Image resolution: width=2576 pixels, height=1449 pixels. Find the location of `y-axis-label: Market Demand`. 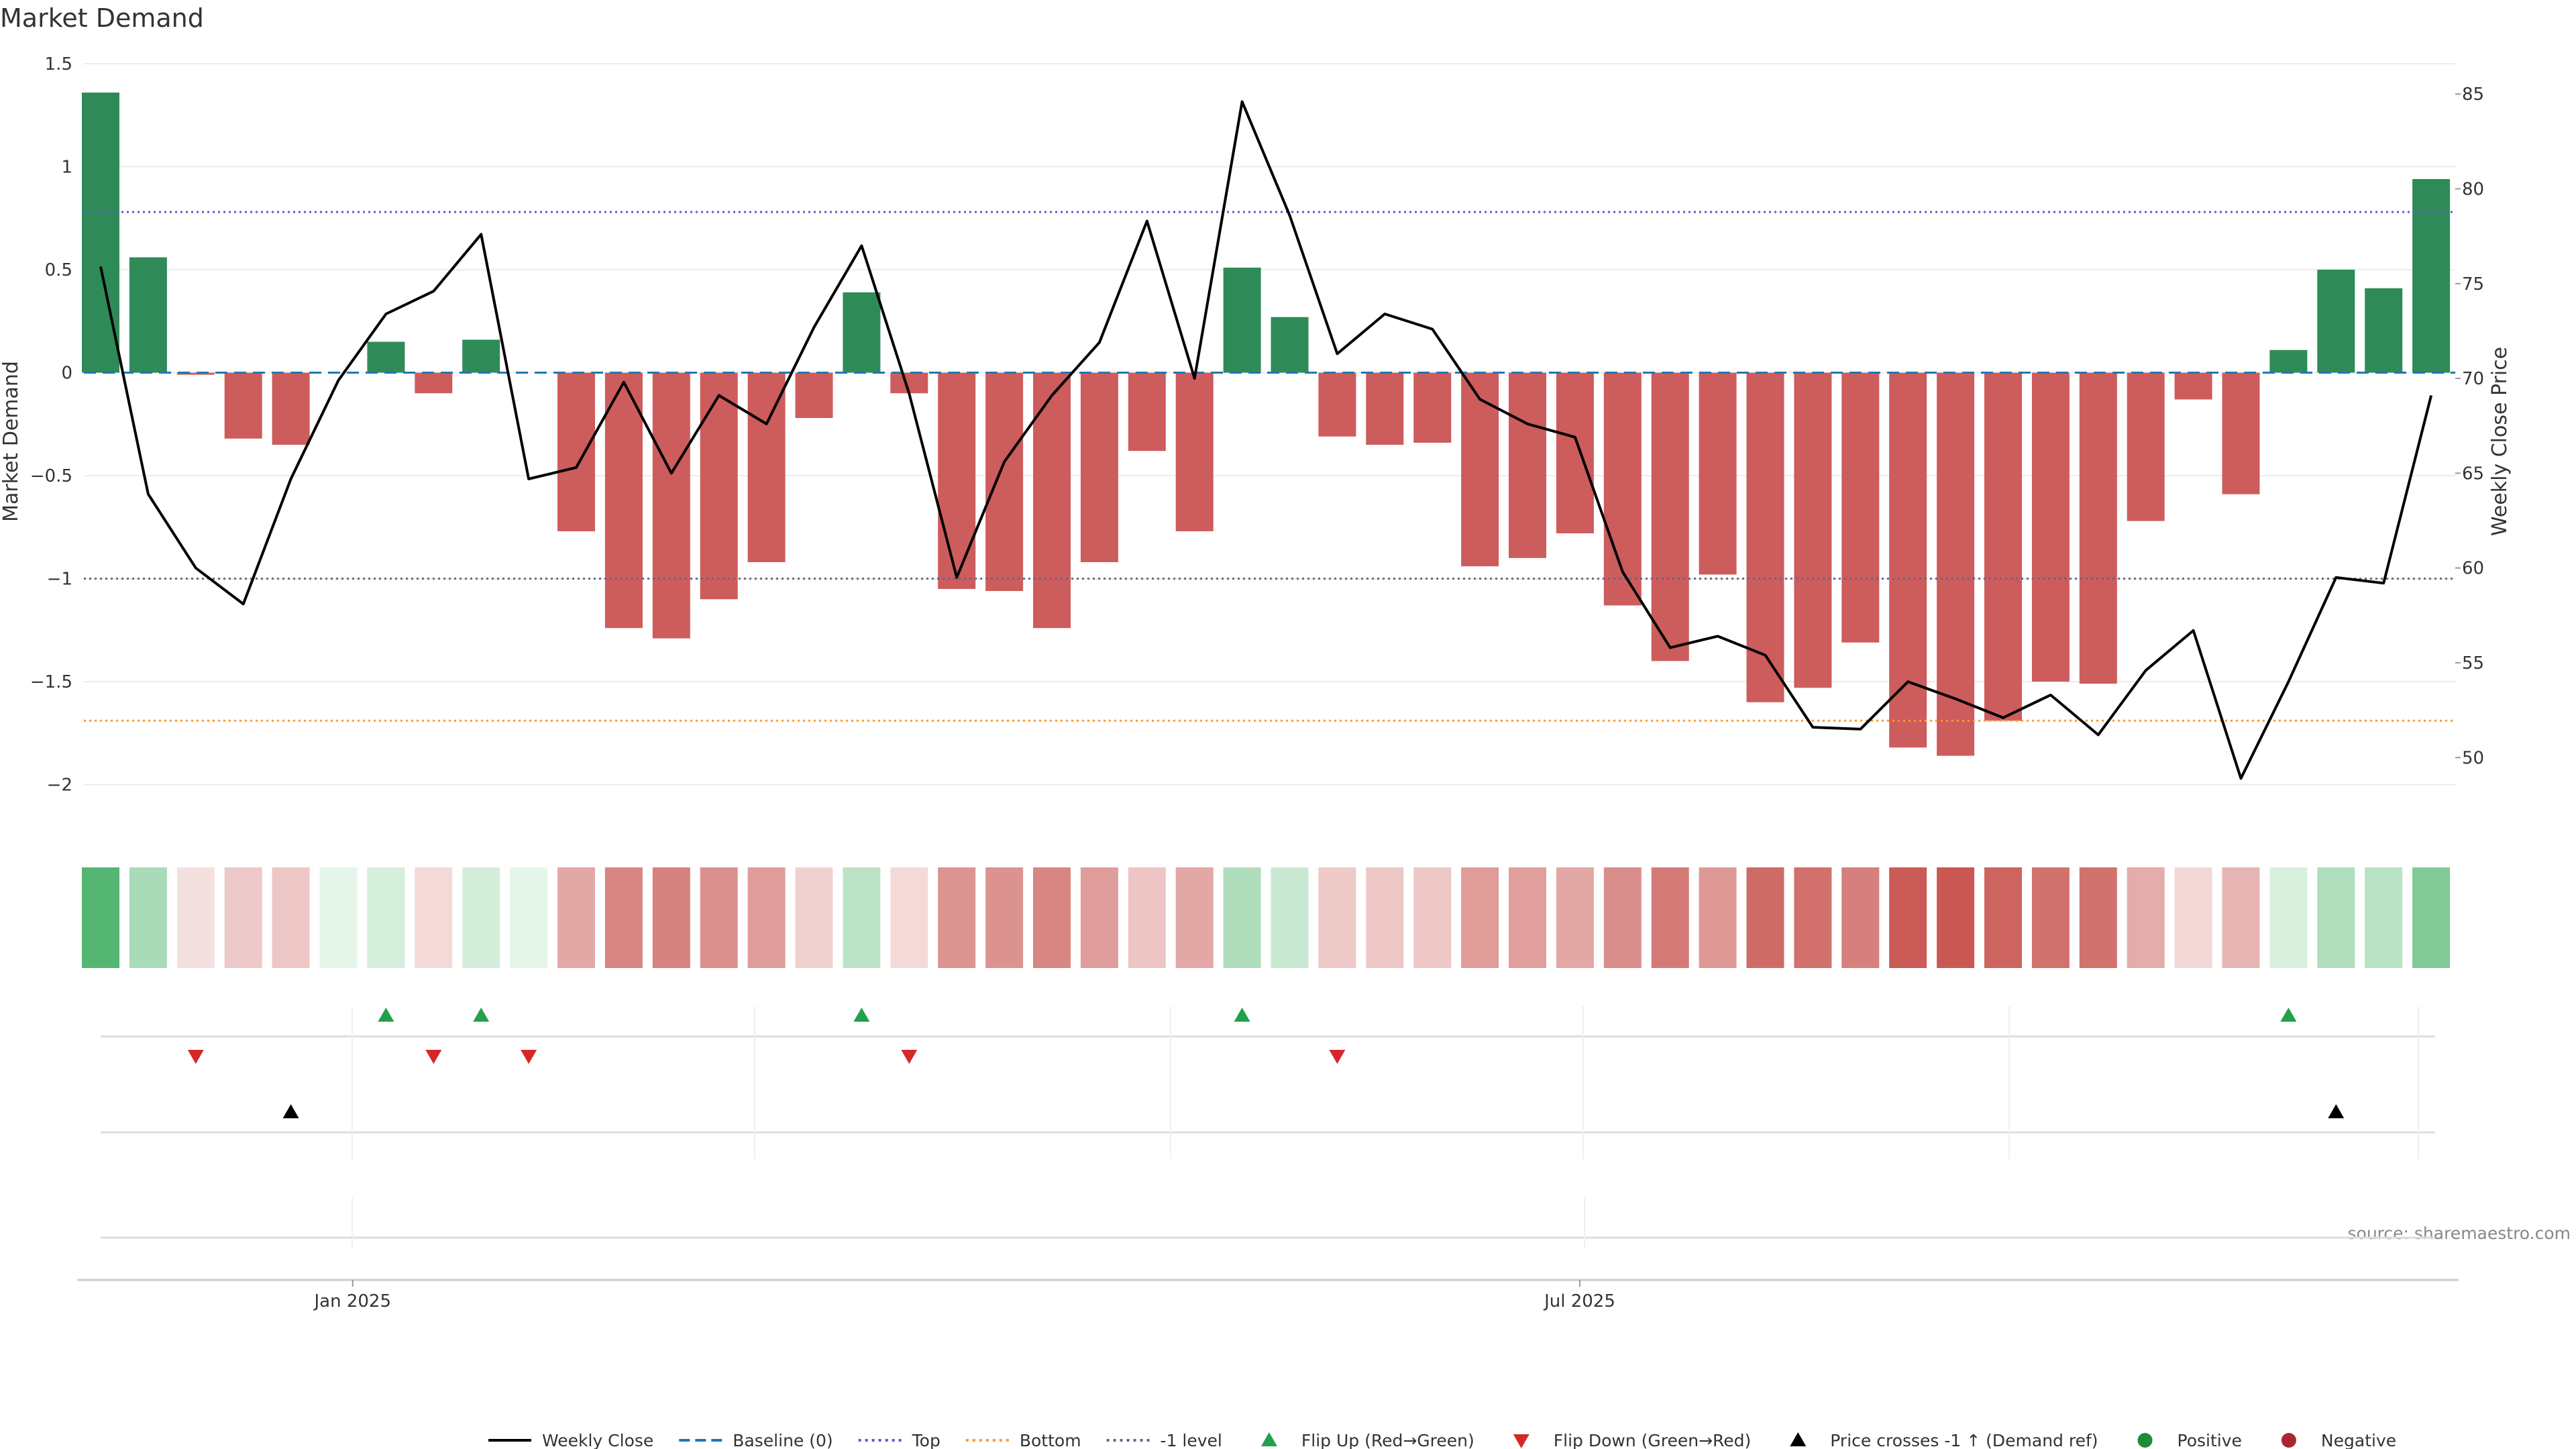

y-axis-label: Market Demand is located at coordinates (11, 441).